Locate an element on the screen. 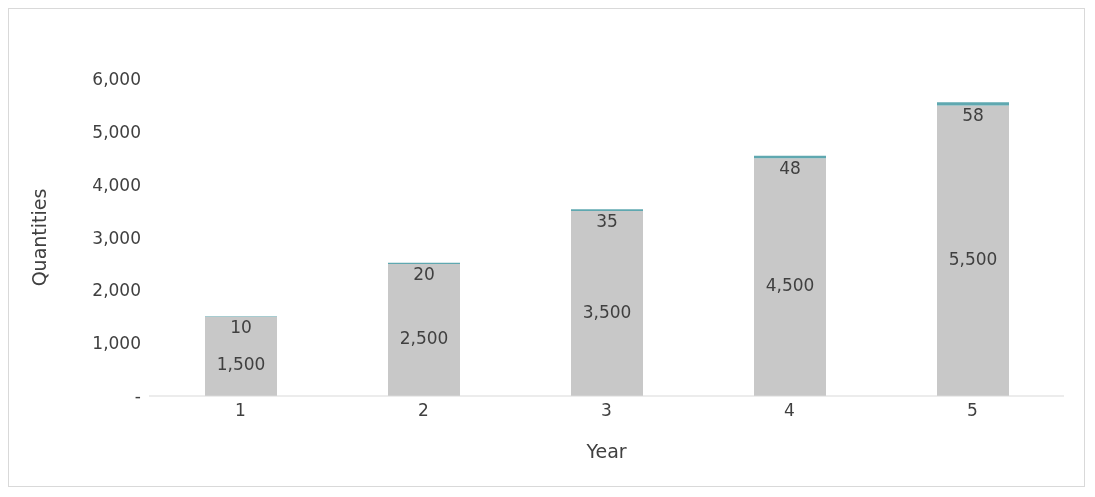 This screenshot has height=497, width=1095. y-tick-label: - is located at coordinates (137, 396).